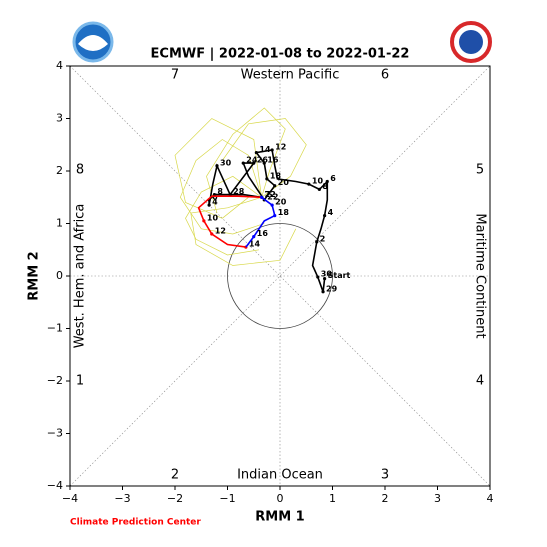  Describe the element at coordinates (59, 118) in the screenshot. I see `y-tick-label: 3` at that location.